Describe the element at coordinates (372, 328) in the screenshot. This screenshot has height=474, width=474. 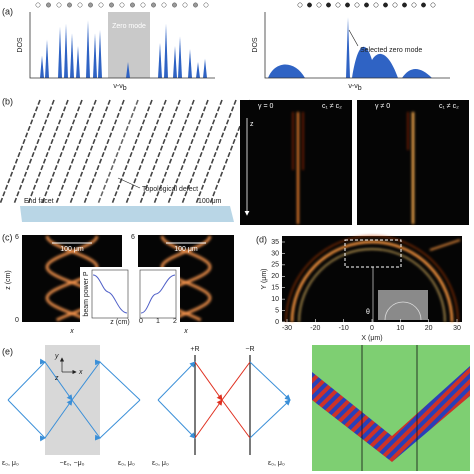
I see `x-tick-label: 0` at that location.